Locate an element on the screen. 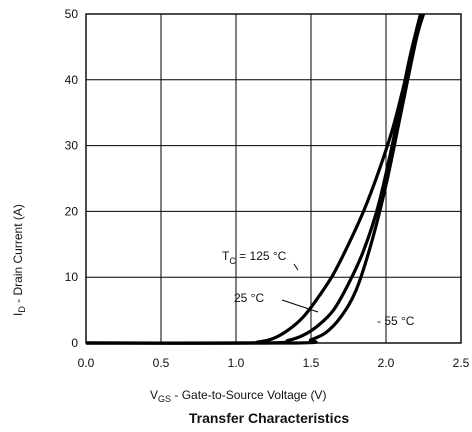  y-tick-labels: 0 10 20 30 40 50 is located at coordinates (72, 178).